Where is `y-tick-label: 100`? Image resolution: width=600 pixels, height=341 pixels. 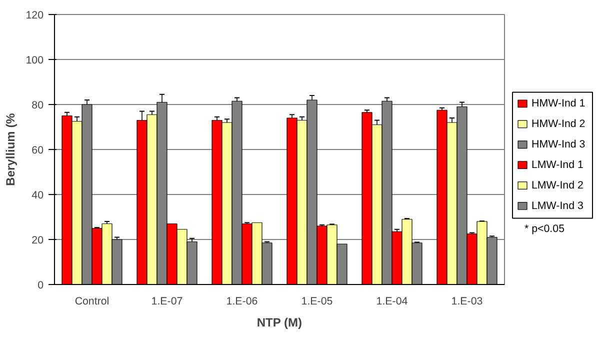
y-tick-label: 100 is located at coordinates (35, 60).